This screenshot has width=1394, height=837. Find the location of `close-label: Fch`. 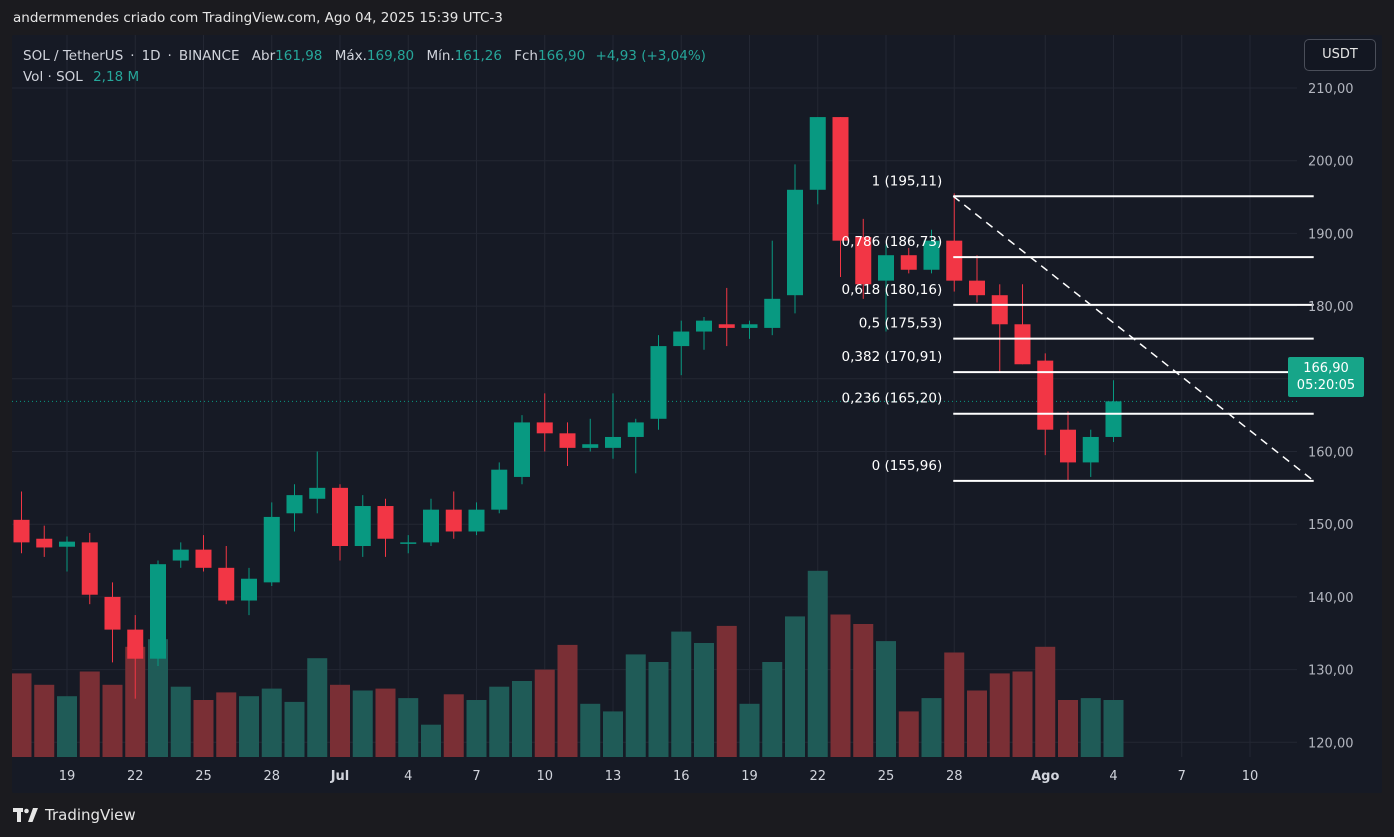

close-label: Fch is located at coordinates (526, 56).